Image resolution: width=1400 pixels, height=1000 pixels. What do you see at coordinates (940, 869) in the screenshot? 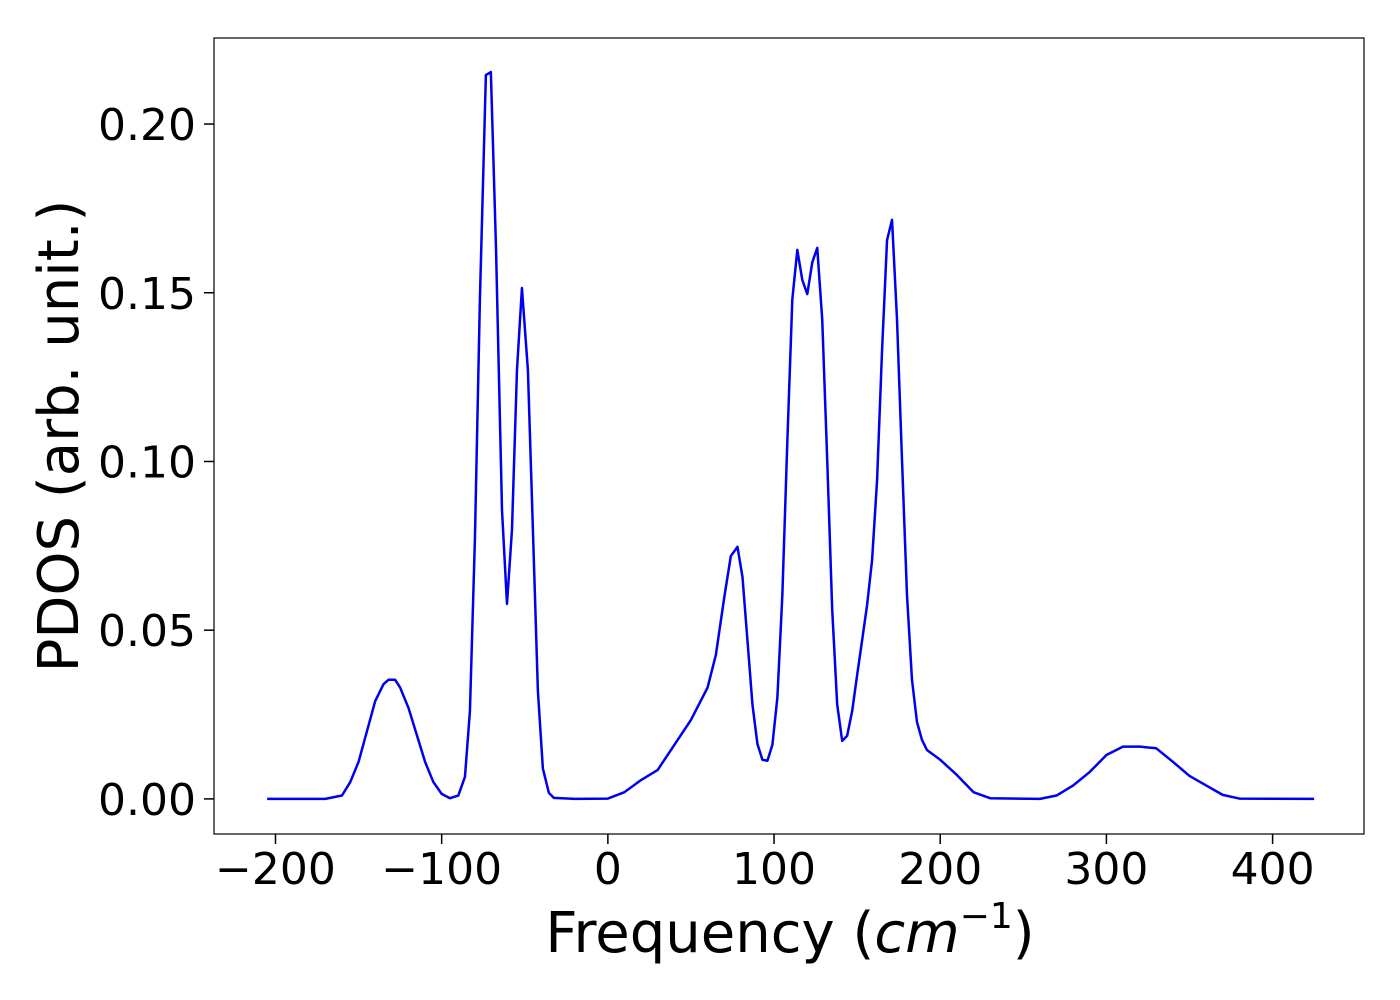
I see `x-tick-label: 200` at bounding box center [940, 869].